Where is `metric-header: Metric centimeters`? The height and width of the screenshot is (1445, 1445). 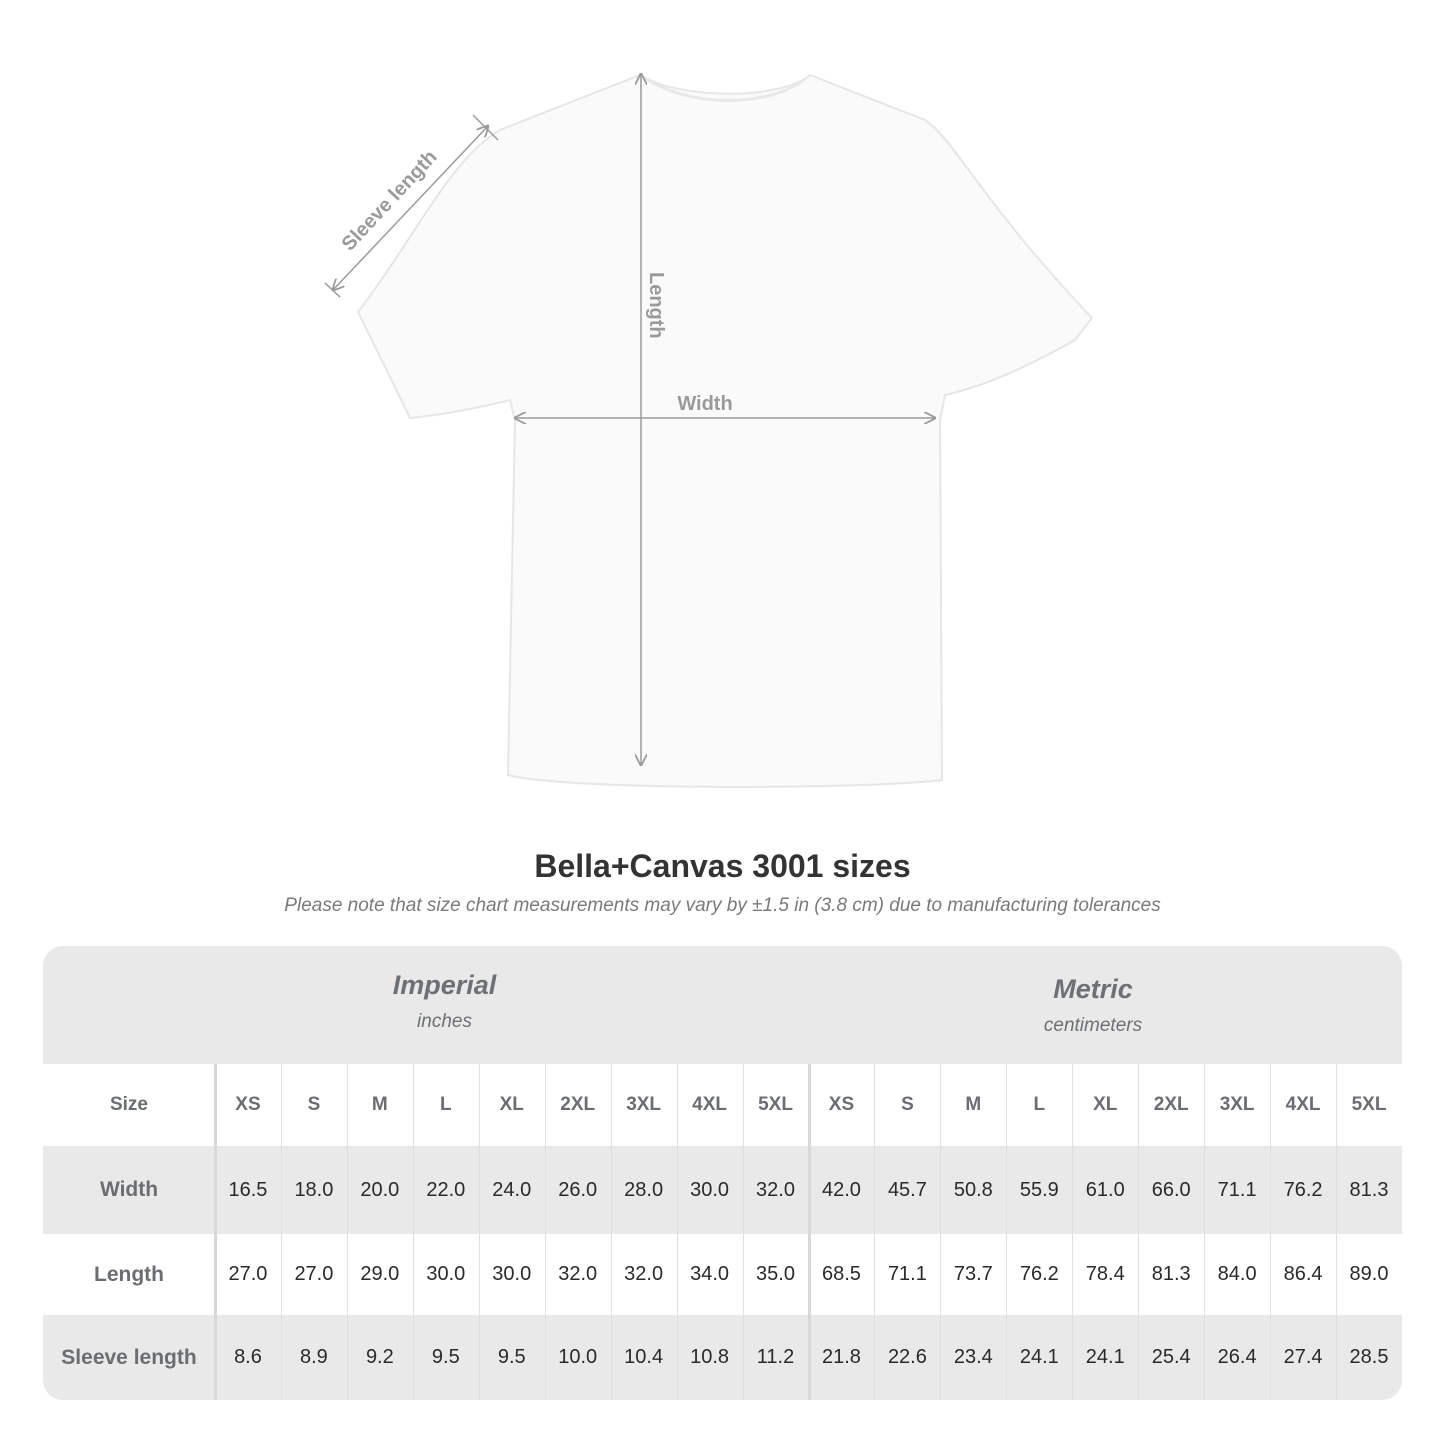
metric-header: Metric centimeters is located at coordinates (1093, 1033).